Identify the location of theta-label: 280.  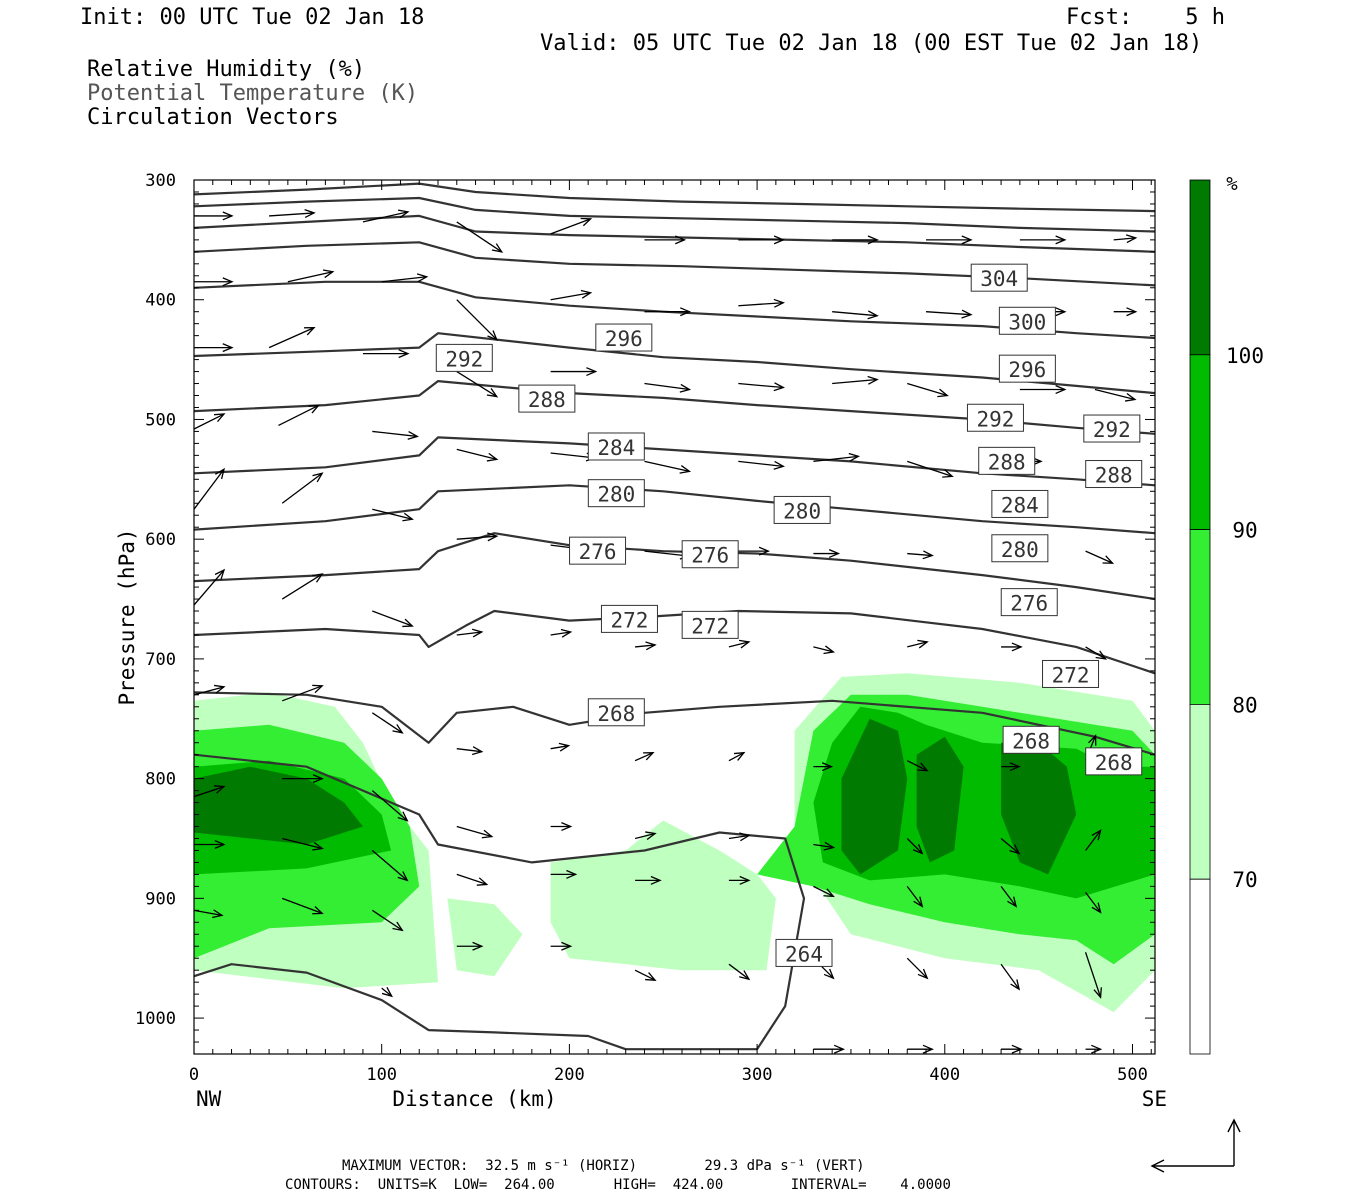
(1020, 548).